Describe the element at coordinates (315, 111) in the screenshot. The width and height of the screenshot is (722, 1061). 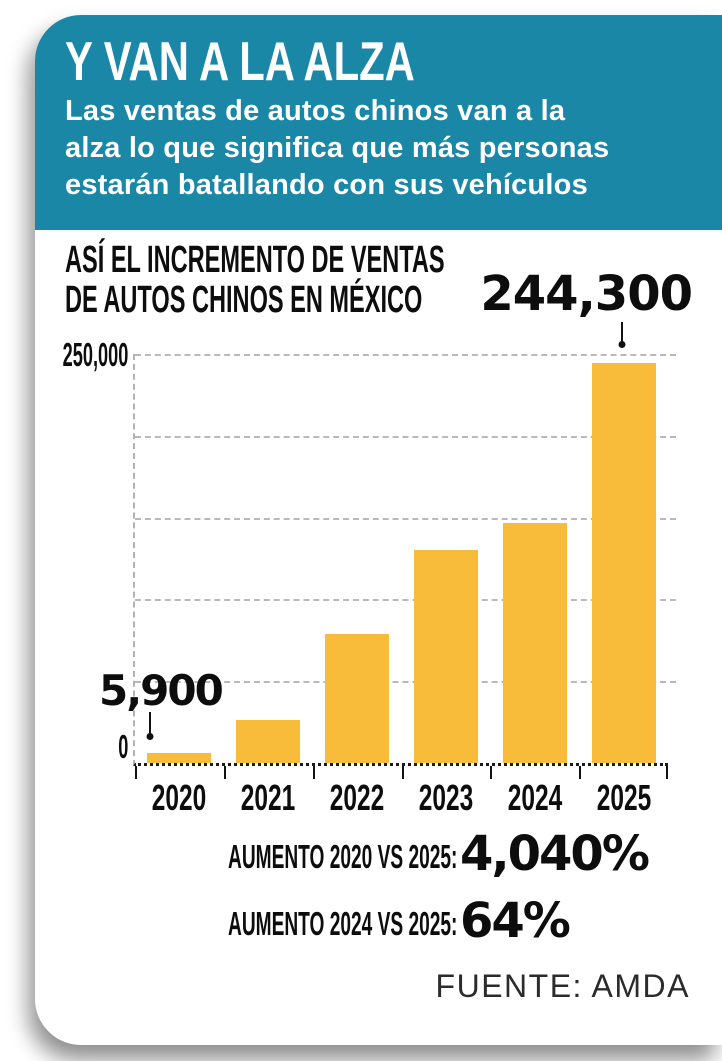
I see `subtitle-line: Las ventas de autos chinos van a la` at that location.